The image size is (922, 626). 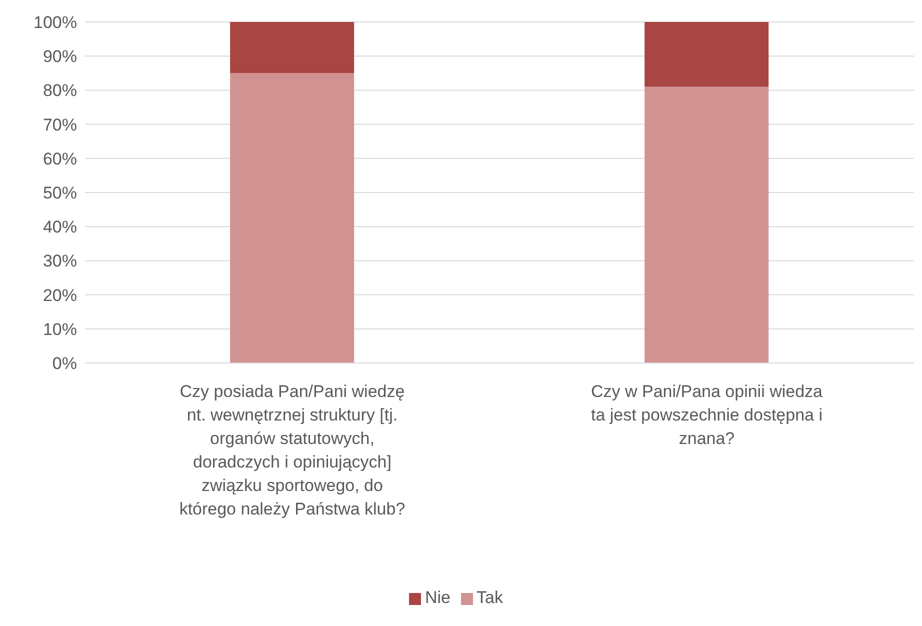 I want to click on y-tick-label: 10%, so click(x=59, y=329).